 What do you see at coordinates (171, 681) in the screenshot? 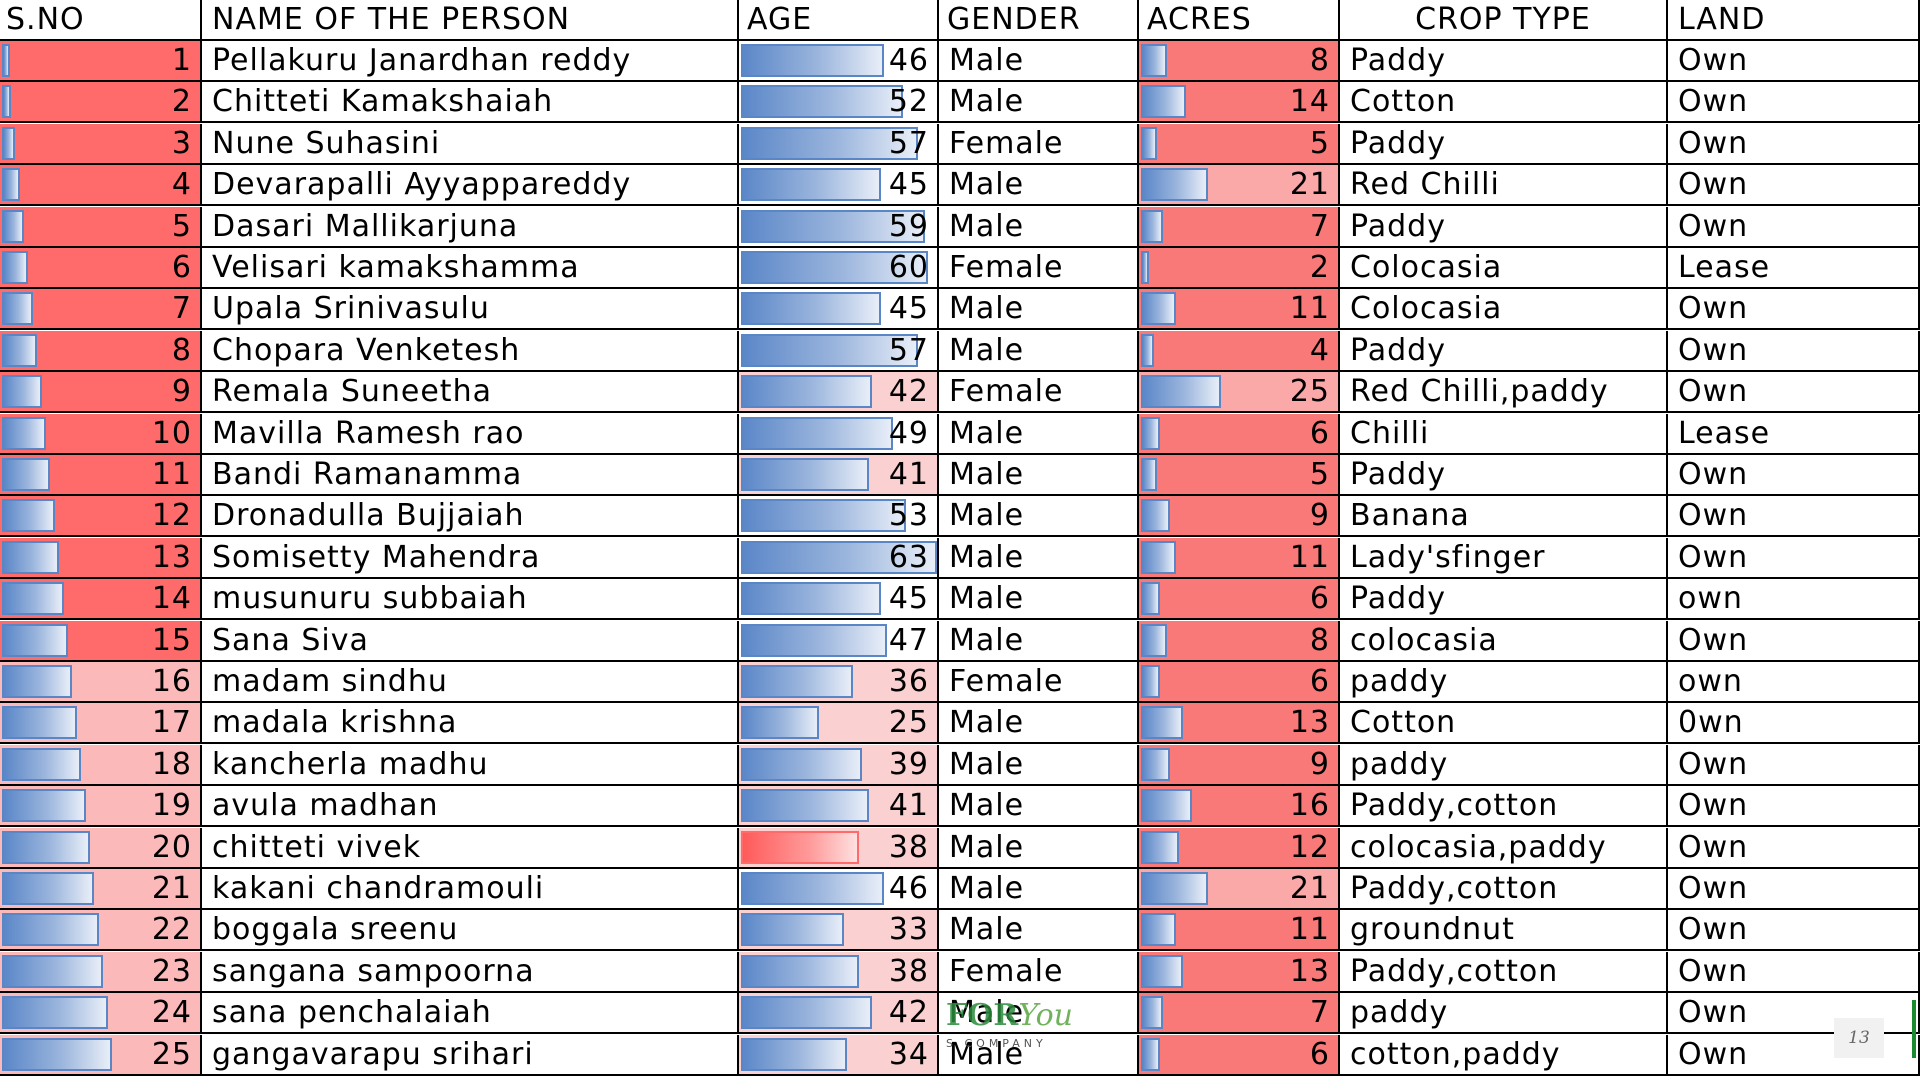
I see `sno-value: 16` at bounding box center [171, 681].